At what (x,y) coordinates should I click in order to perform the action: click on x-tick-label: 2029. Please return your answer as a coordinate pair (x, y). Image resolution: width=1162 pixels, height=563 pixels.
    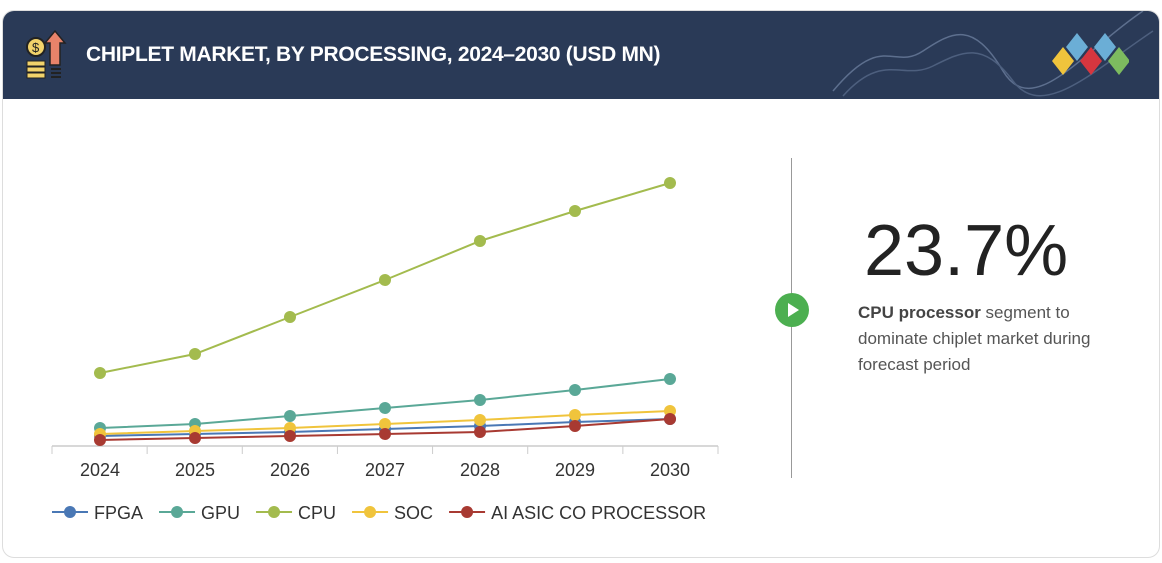
    Looking at the image, I should click on (575, 470).